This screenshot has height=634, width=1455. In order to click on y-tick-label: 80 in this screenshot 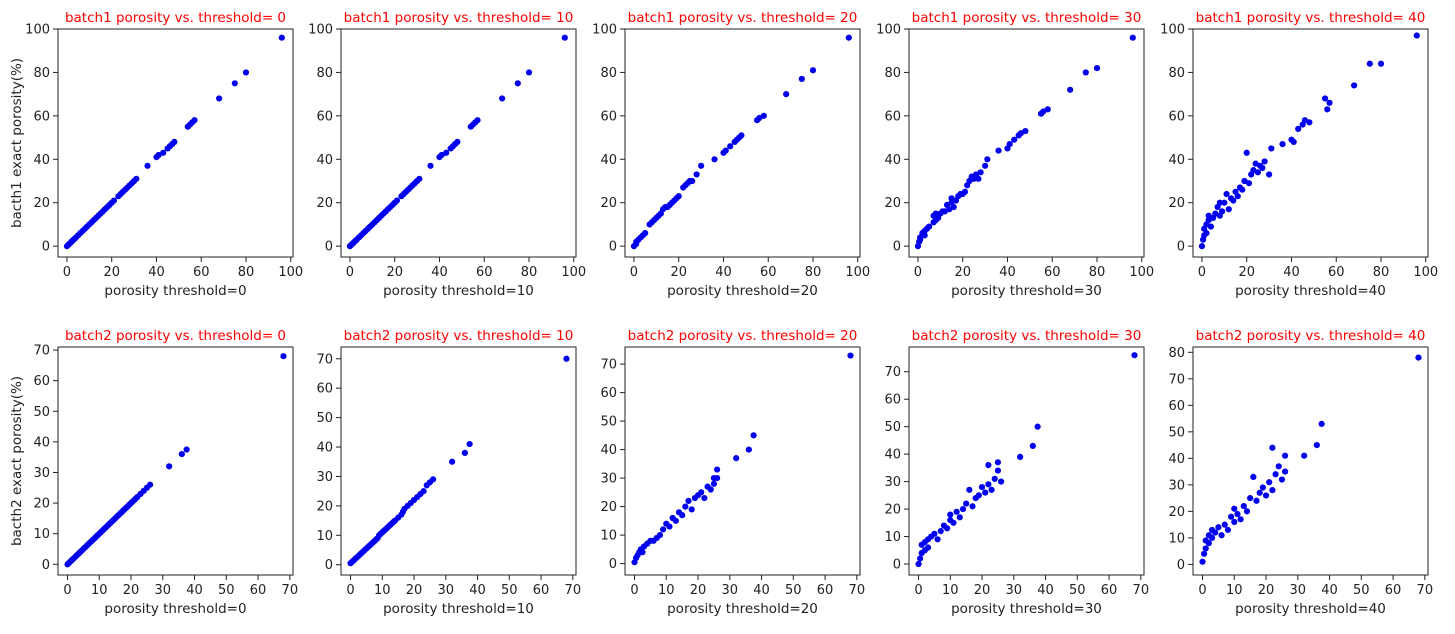, I will do `click(1176, 353)`.